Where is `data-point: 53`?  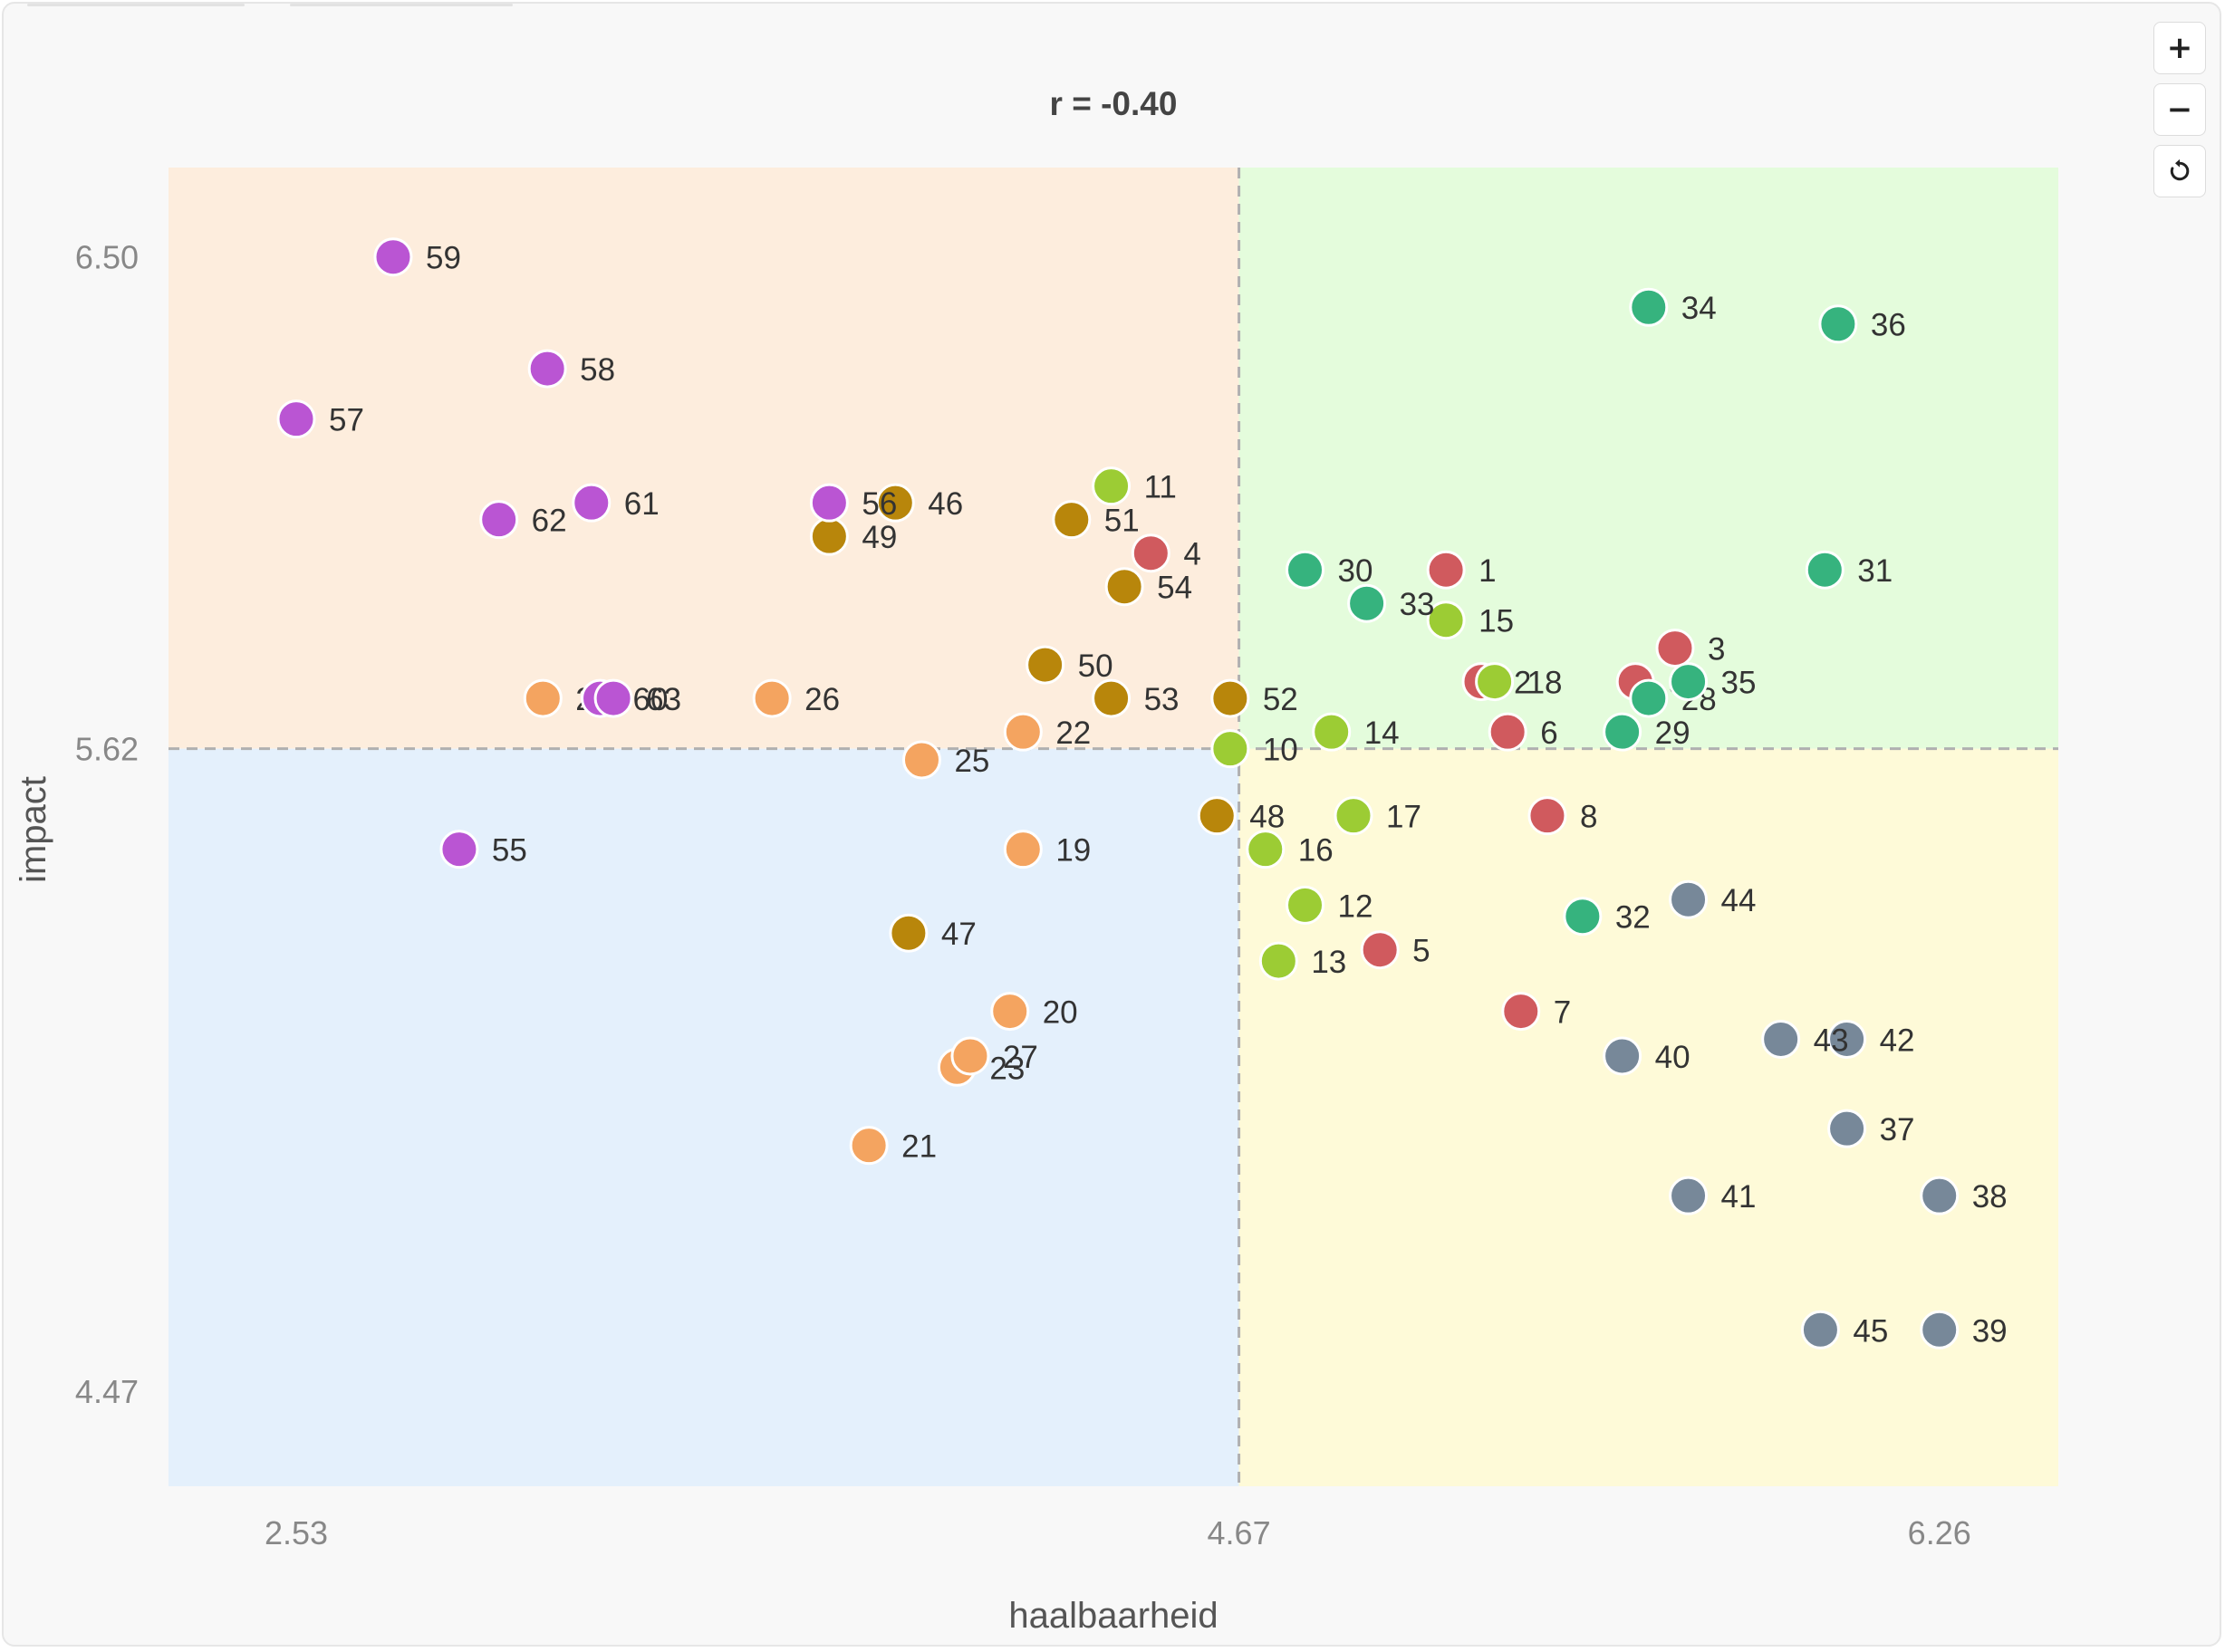
data-point: 53 is located at coordinates (1136, 698).